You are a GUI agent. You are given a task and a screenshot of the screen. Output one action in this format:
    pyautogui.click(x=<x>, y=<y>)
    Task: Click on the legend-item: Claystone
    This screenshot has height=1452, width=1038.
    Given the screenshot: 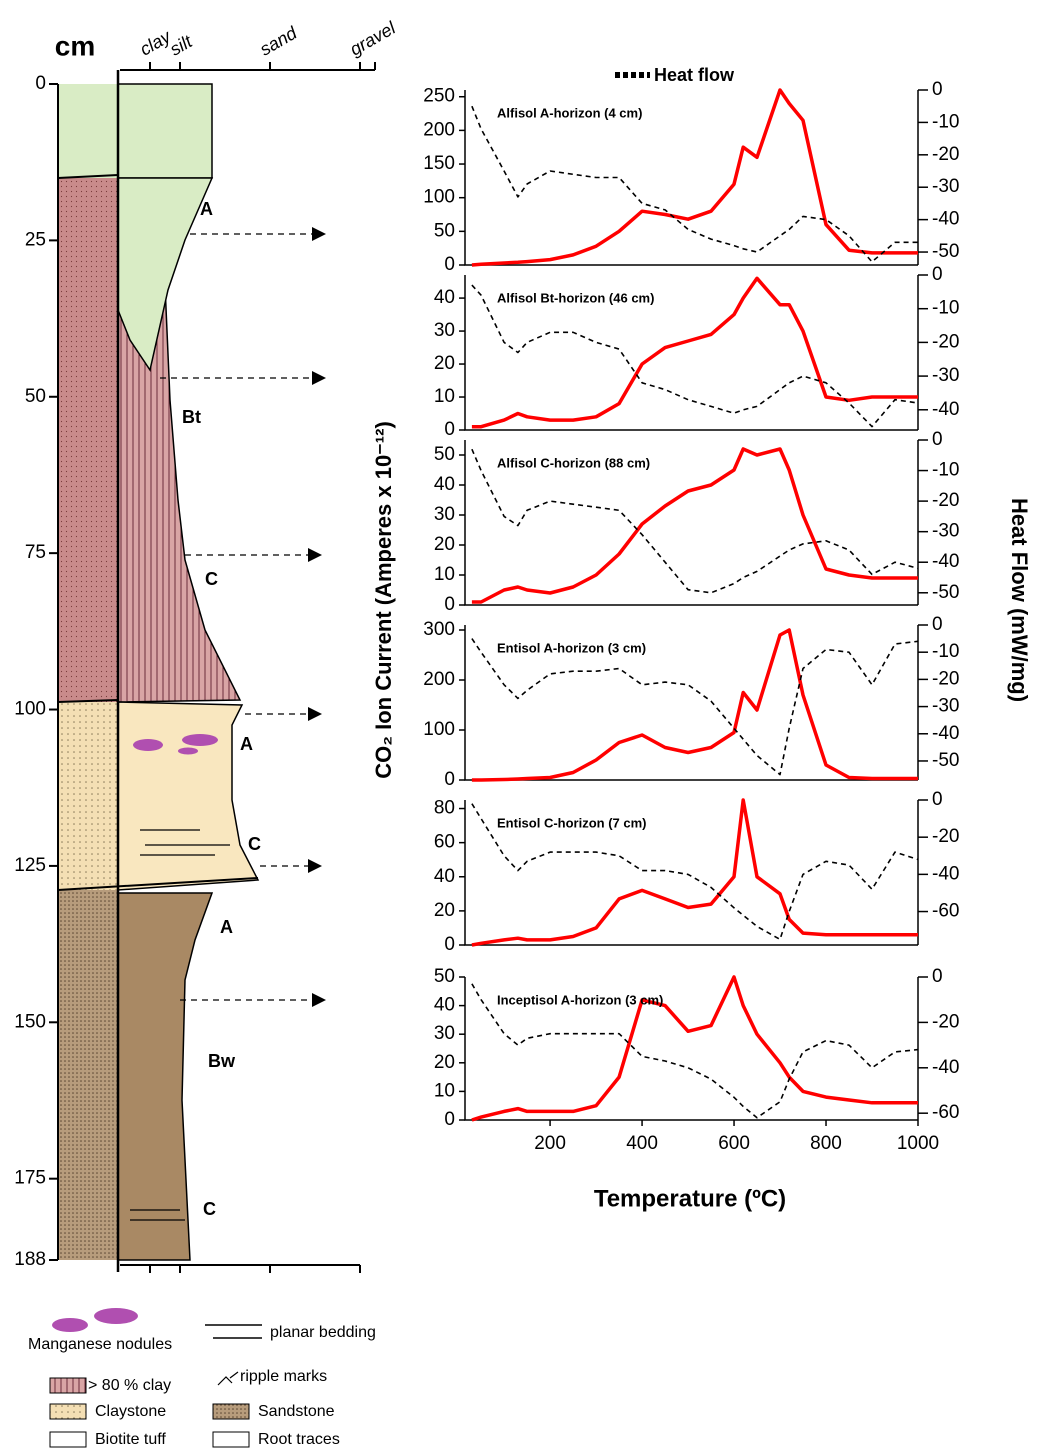 What is the action you would take?
    pyautogui.click(x=130, y=1411)
    